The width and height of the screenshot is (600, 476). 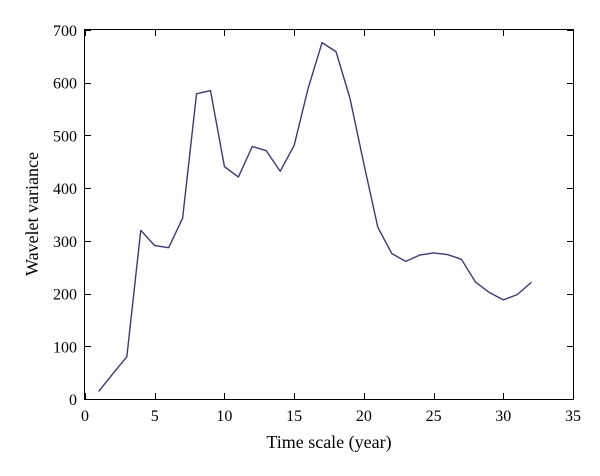 What do you see at coordinates (65, 189) in the screenshot?
I see `y-tick-label-4: 400` at bounding box center [65, 189].